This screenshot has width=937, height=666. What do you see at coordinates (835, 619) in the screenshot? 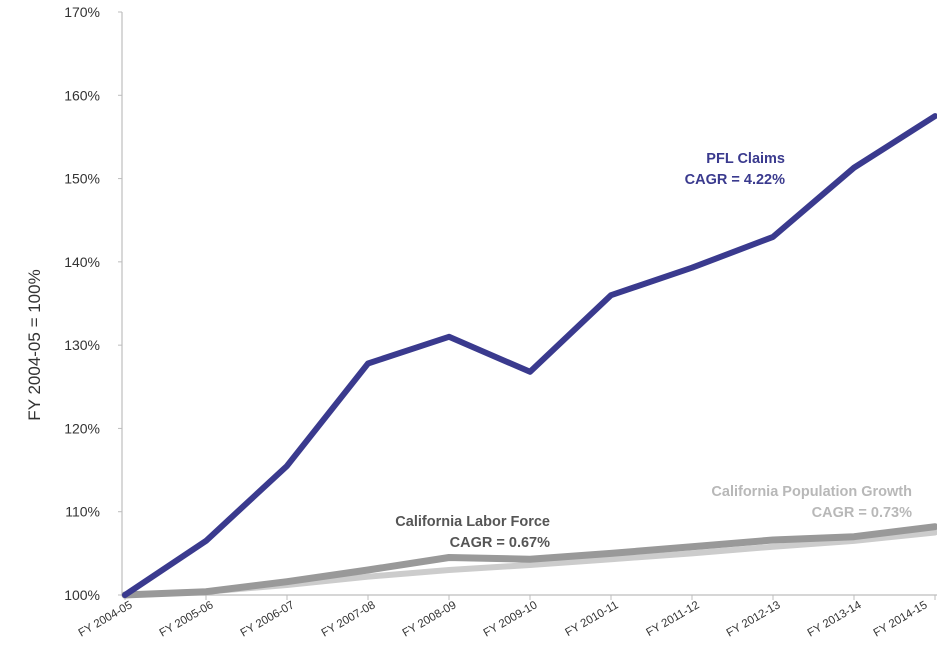
I see `x-tick-label: FY 2013-14` at bounding box center [835, 619].